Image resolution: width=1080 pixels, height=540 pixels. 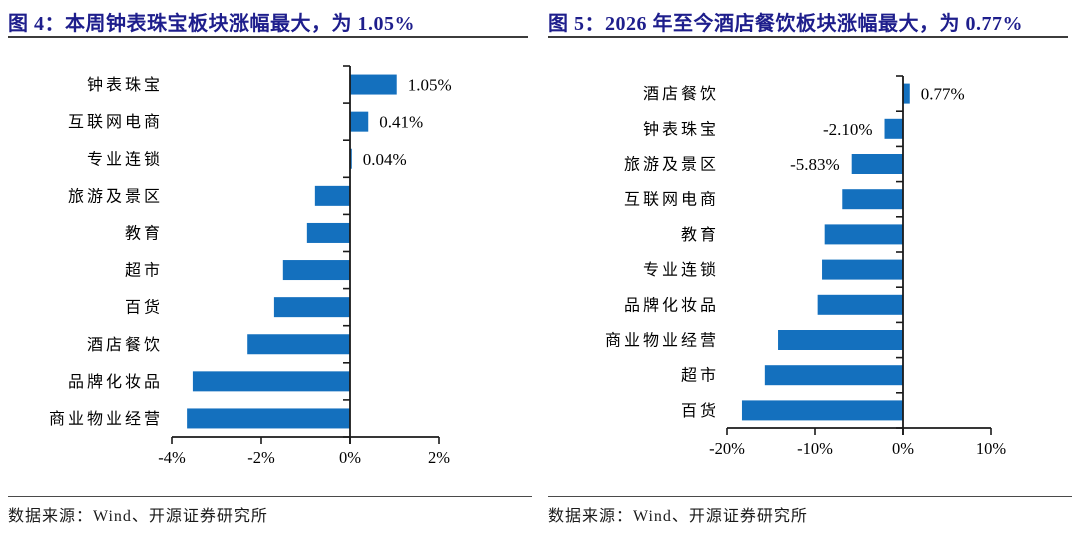 I want to click on tick-label: 2%, so click(x=439, y=457).